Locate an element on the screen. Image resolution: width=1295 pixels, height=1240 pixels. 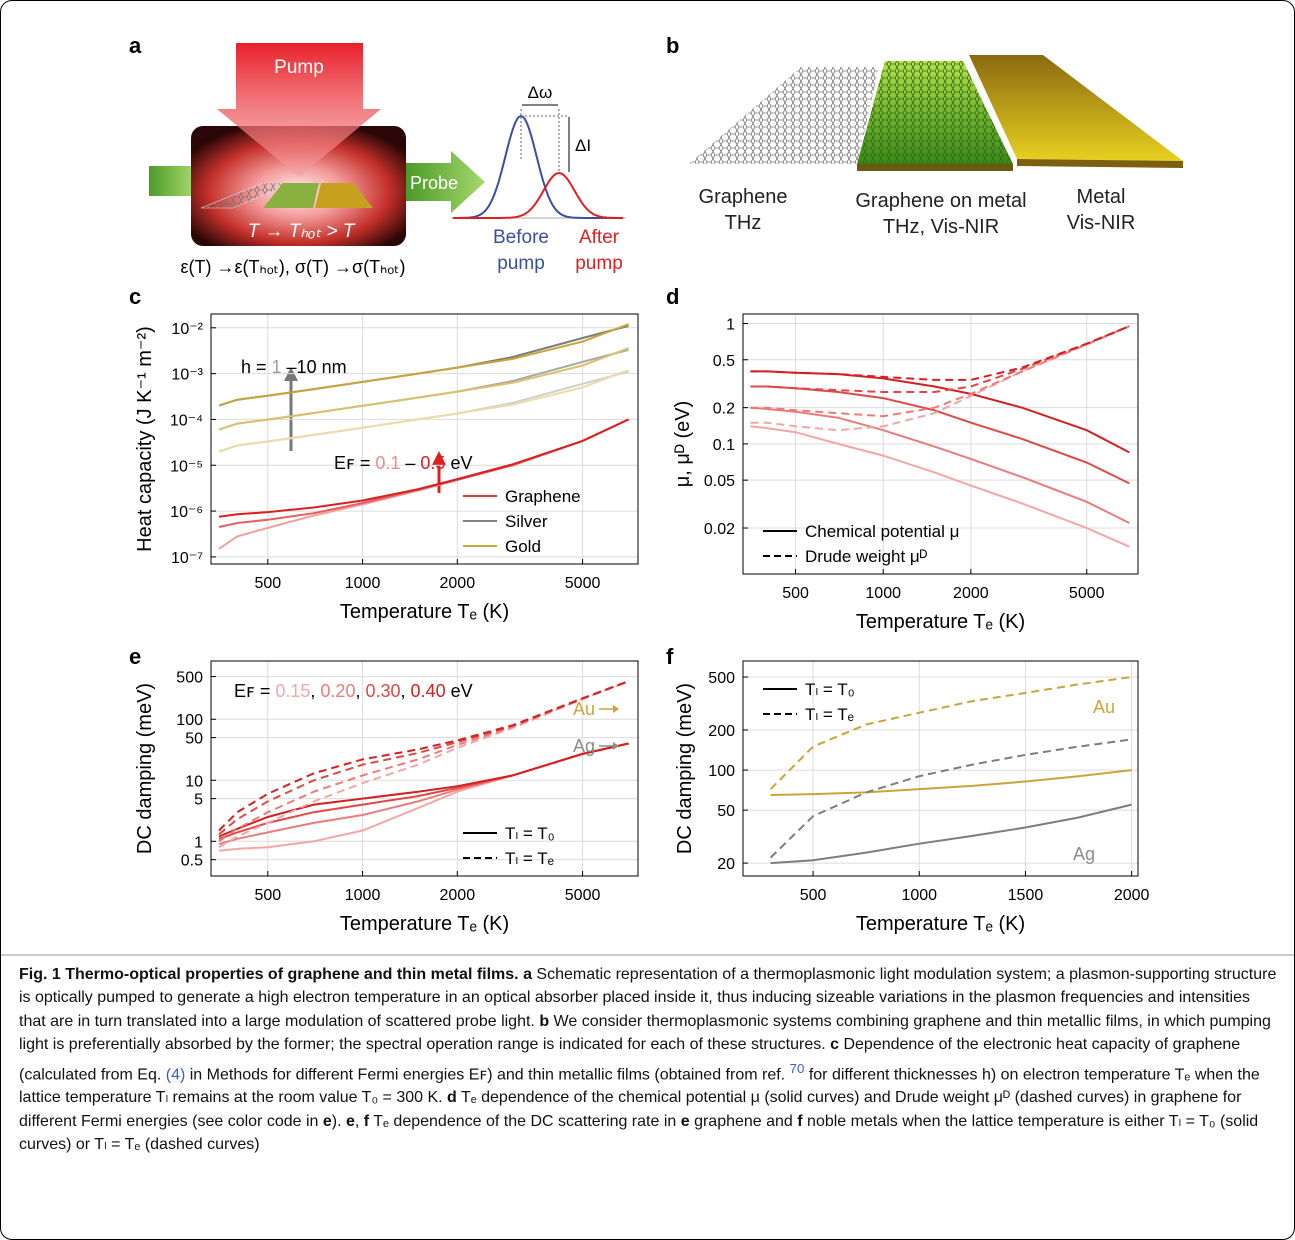
y-tick-label: 10⁻⁴ is located at coordinates (186, 420).